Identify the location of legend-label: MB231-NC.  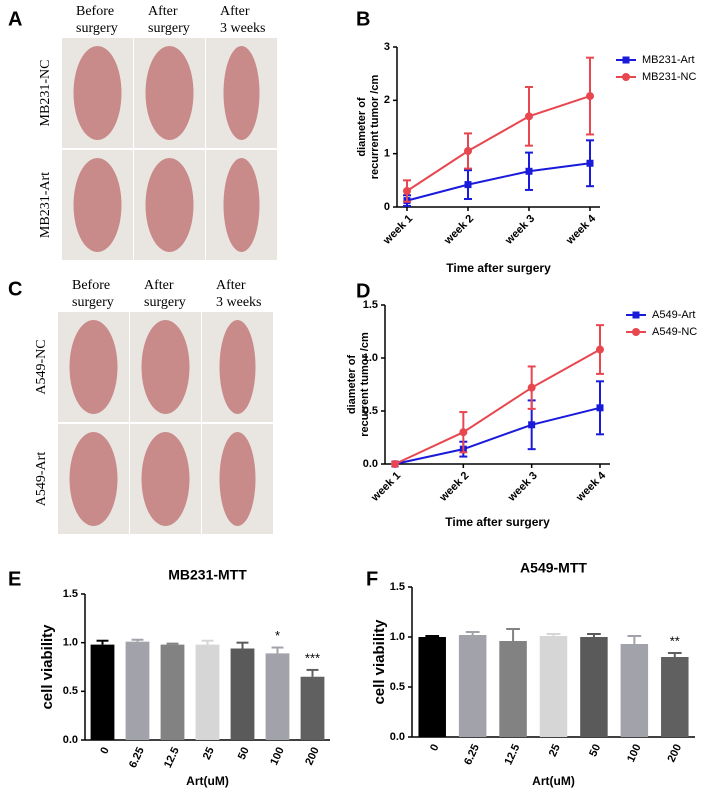
(669, 77).